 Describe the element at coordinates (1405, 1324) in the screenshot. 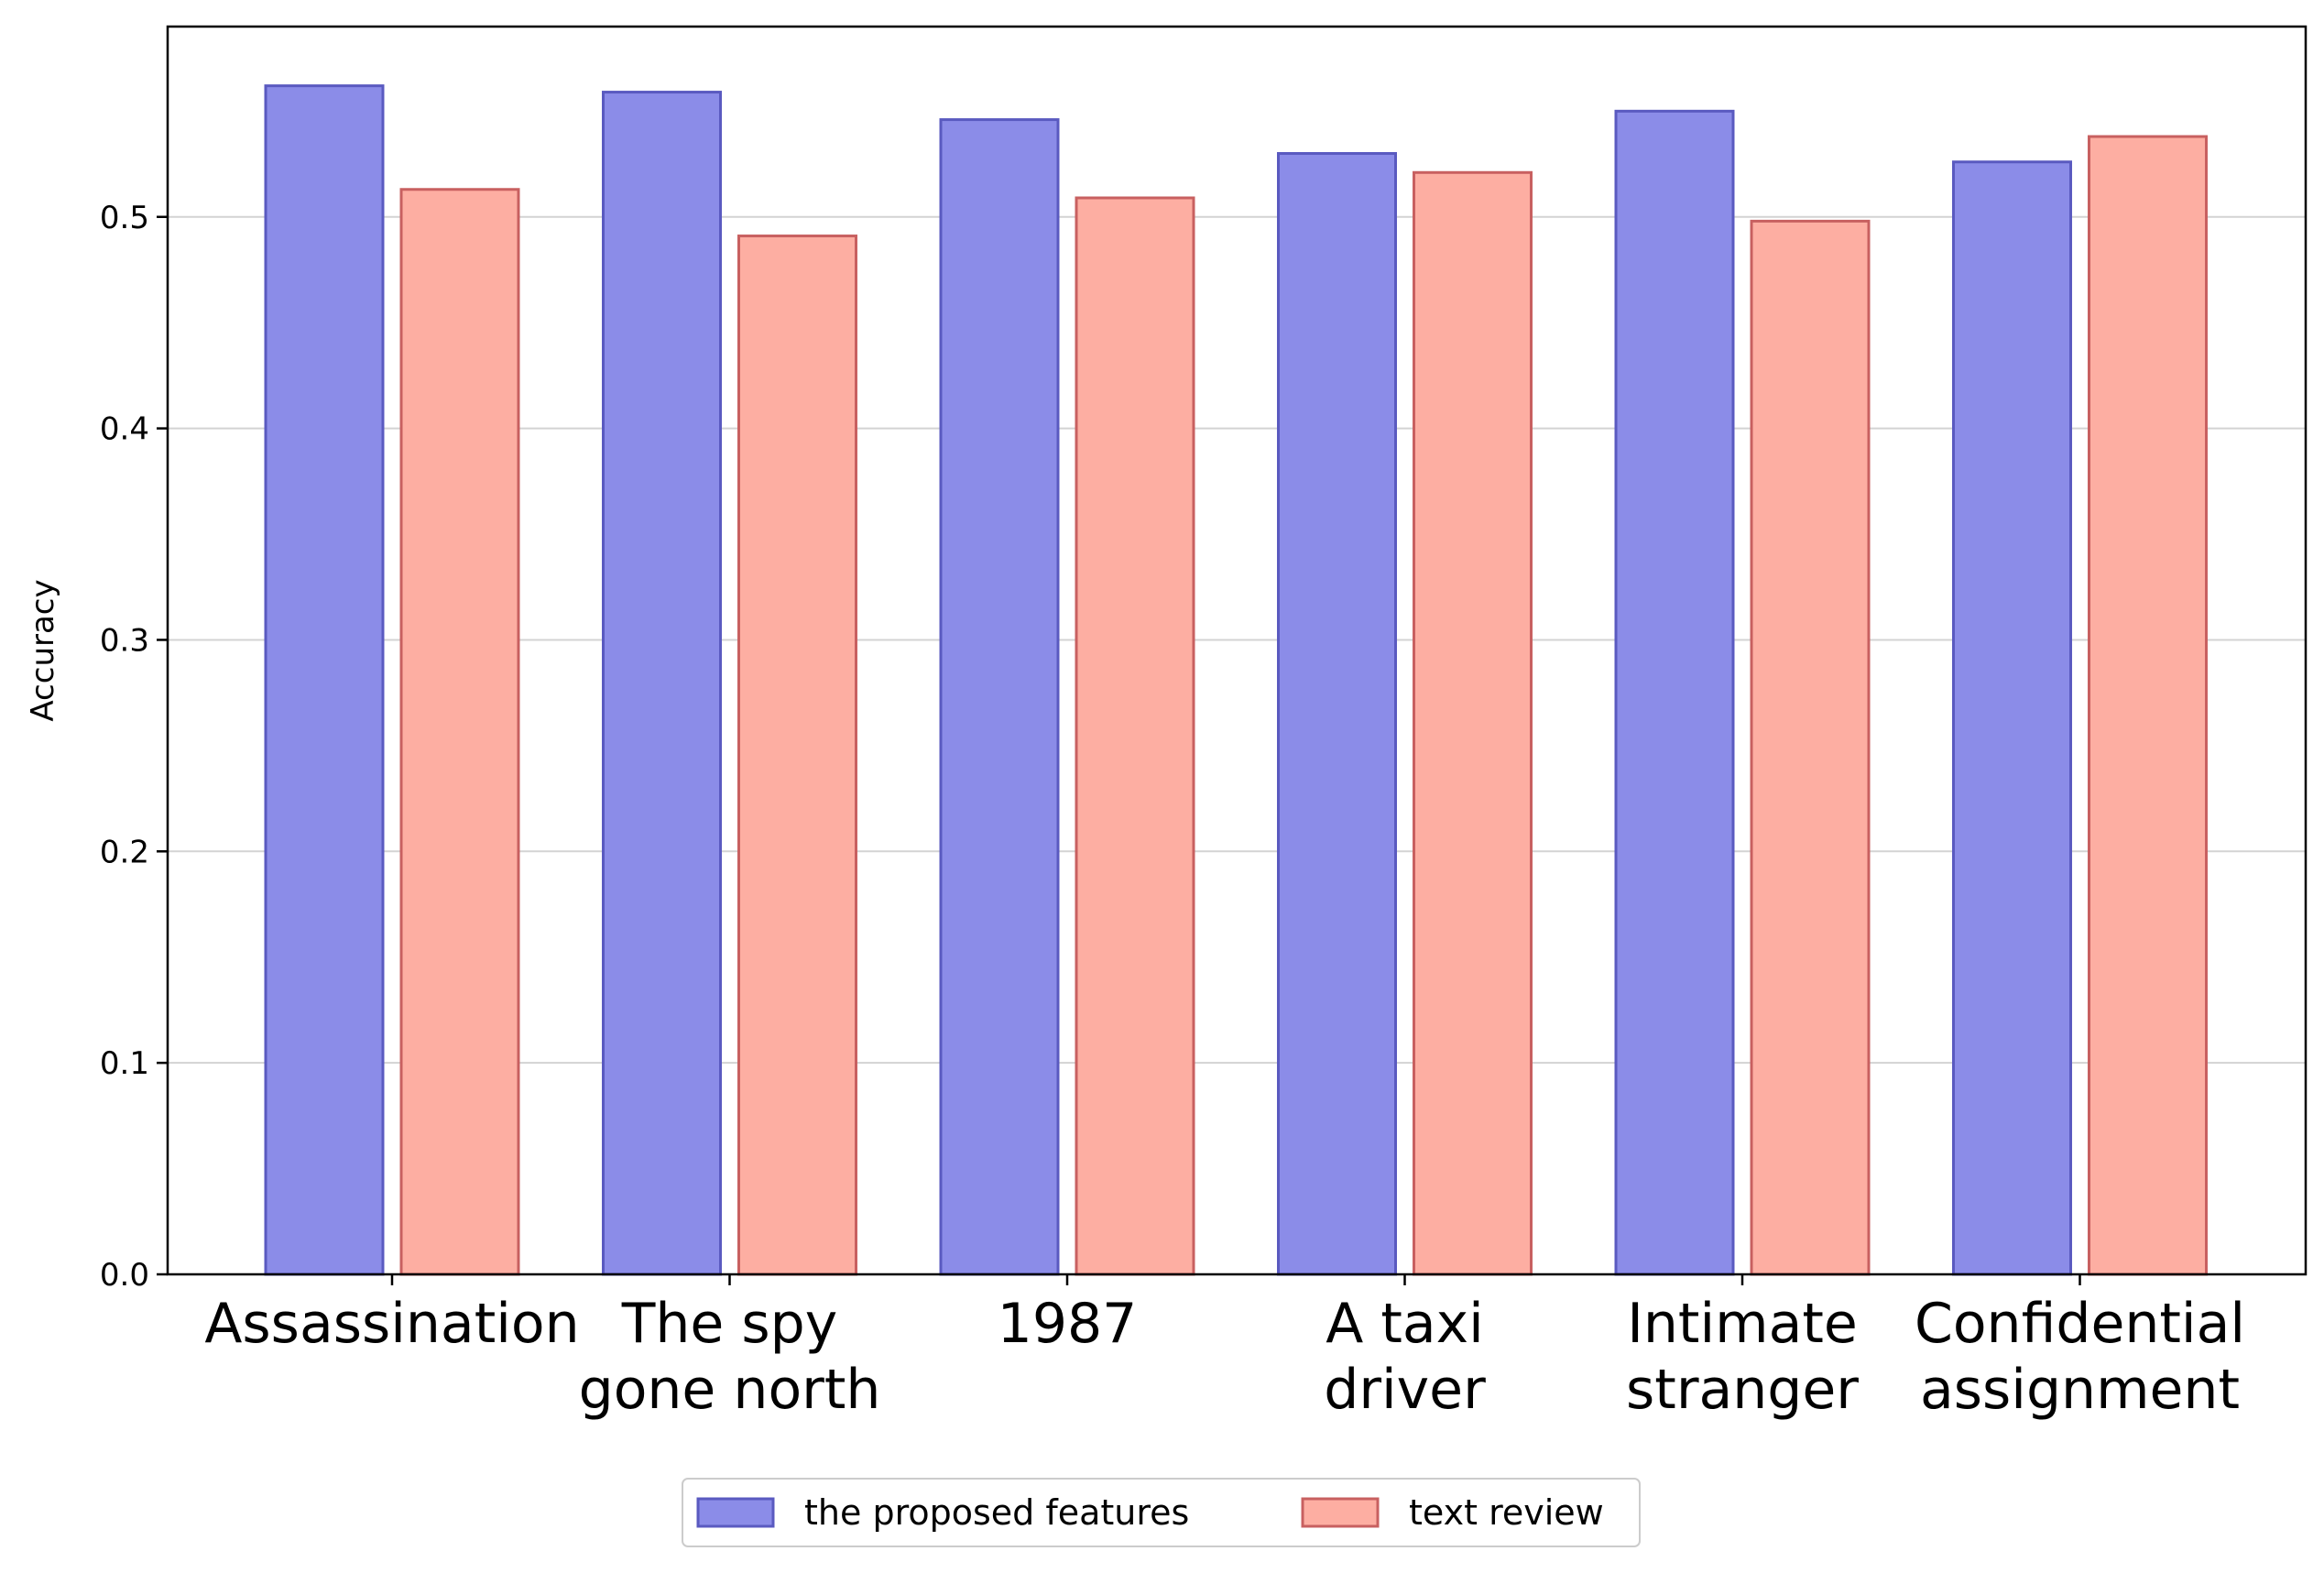

I see `x-tick-label-line: A taxi` at that location.